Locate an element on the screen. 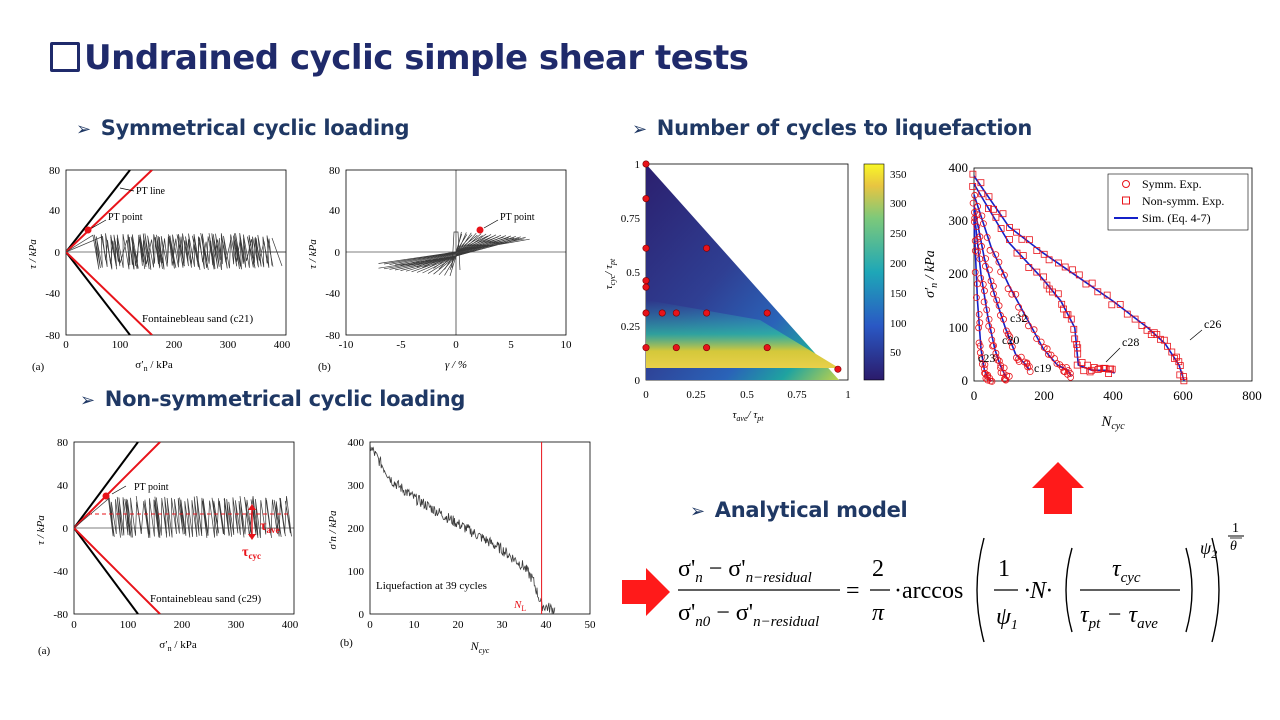 This screenshot has height=720, width=1280. psi1: ψ1 is located at coordinates (1007, 618).